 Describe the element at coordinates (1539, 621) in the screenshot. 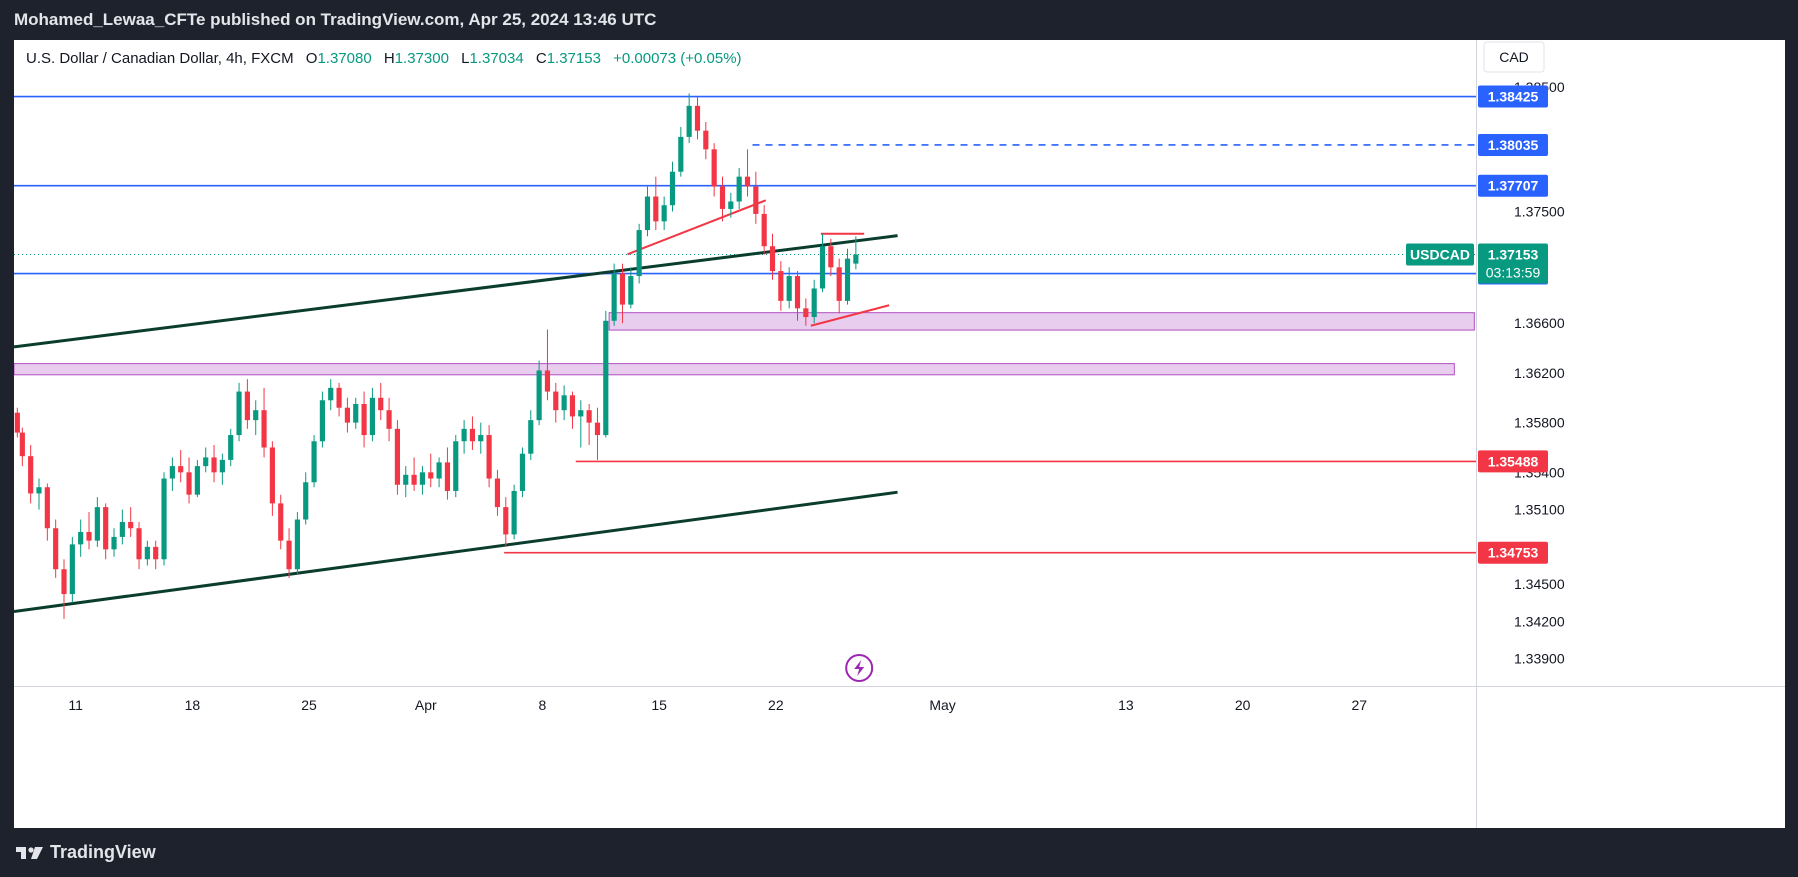

I see `y-tick-label: 1.34200` at that location.